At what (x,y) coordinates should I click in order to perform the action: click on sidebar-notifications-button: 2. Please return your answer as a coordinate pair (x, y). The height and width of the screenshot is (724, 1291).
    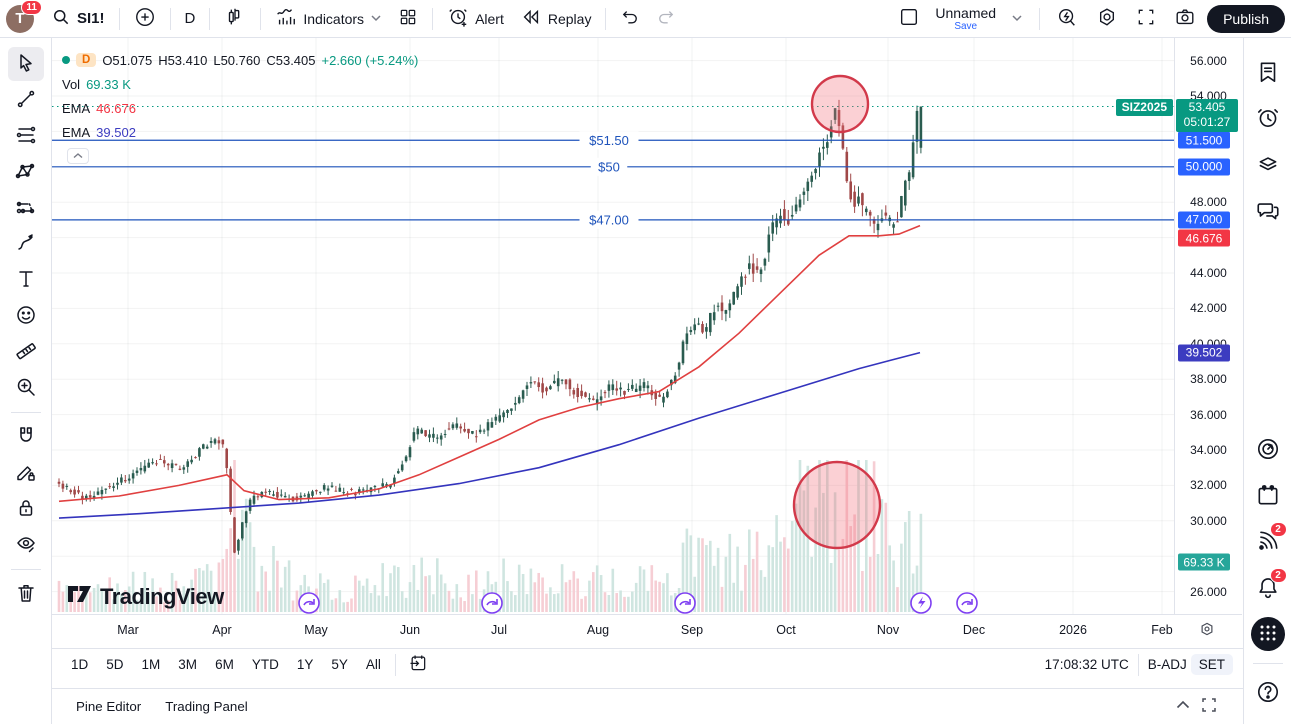
    Looking at the image, I should click on (1268, 588).